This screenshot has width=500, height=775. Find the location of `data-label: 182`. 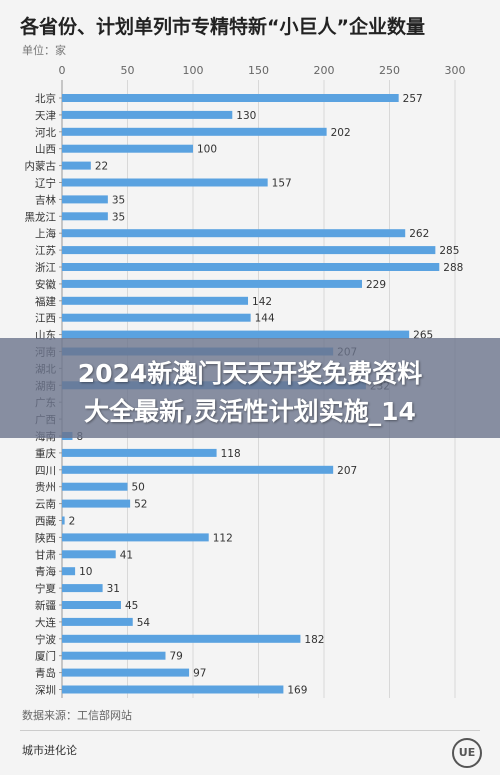

data-label: 182 is located at coordinates (314, 640).